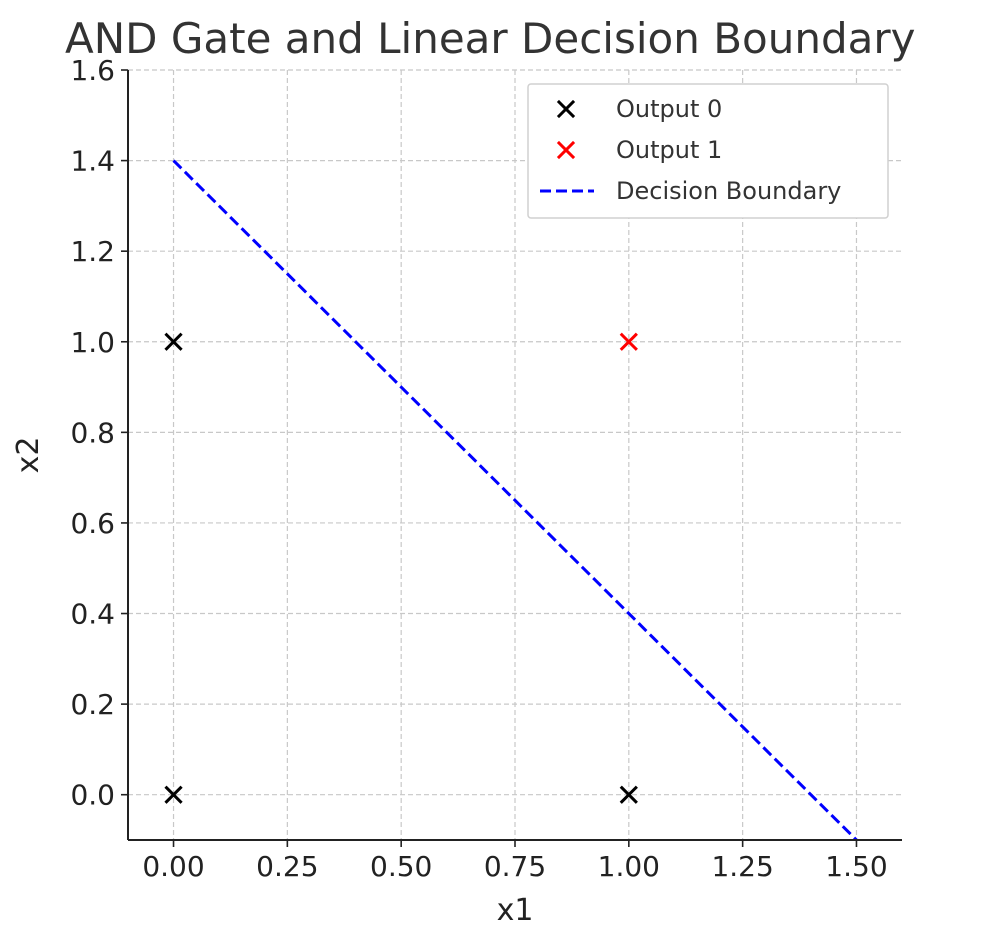 The width and height of the screenshot is (984, 947). Describe the element at coordinates (856, 866) in the screenshot. I see `x-tick-label: 1.50` at that location.